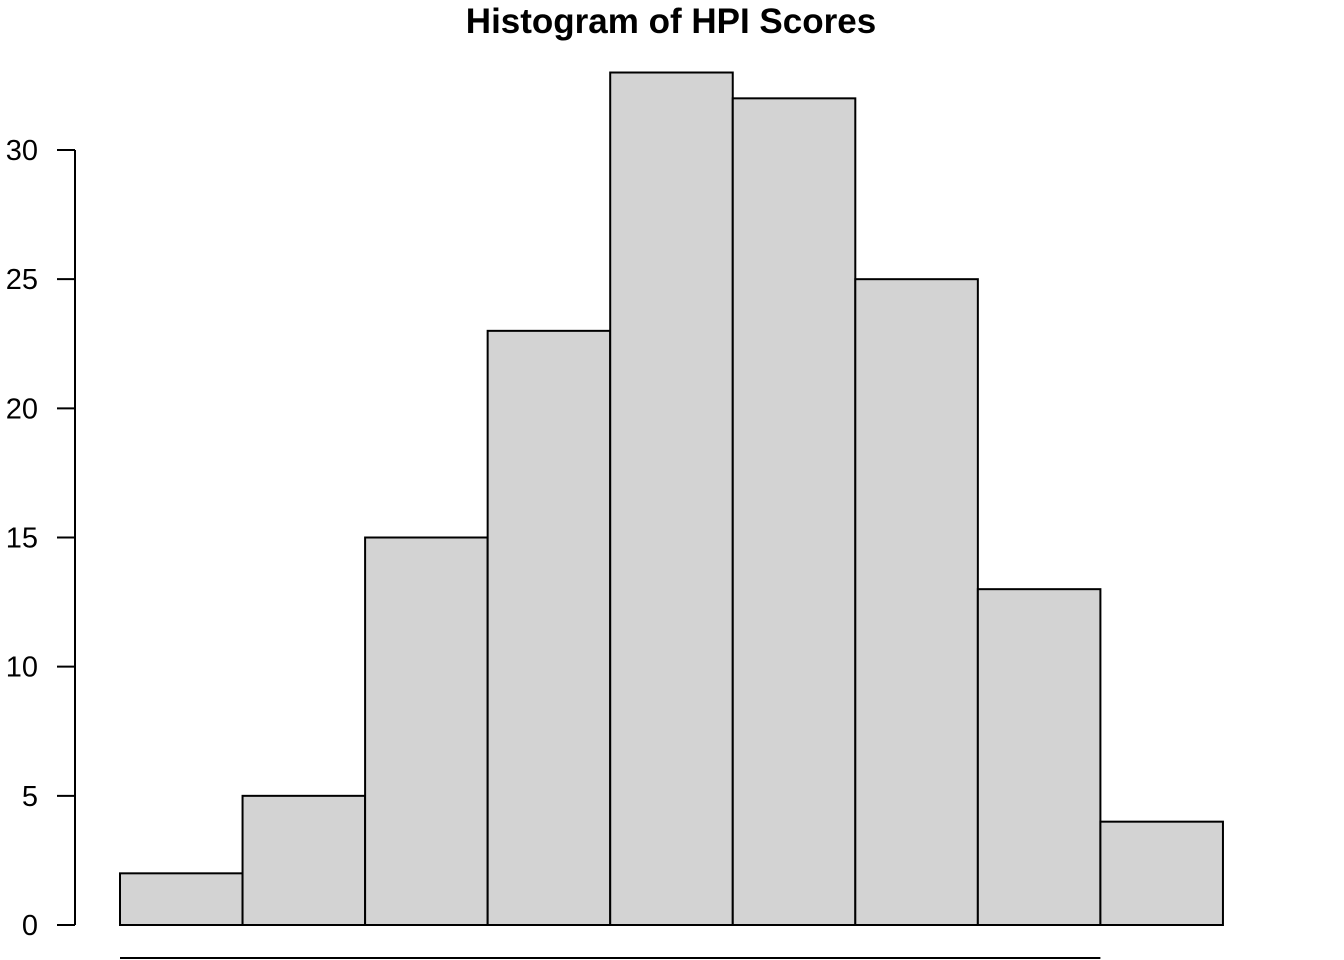 The width and height of the screenshot is (1344, 960). What do you see at coordinates (22, 280) in the screenshot?
I see `y-tick-label: 25` at bounding box center [22, 280].